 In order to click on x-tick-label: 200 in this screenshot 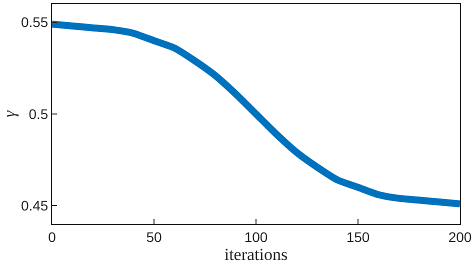, I will do `click(460, 236)`.